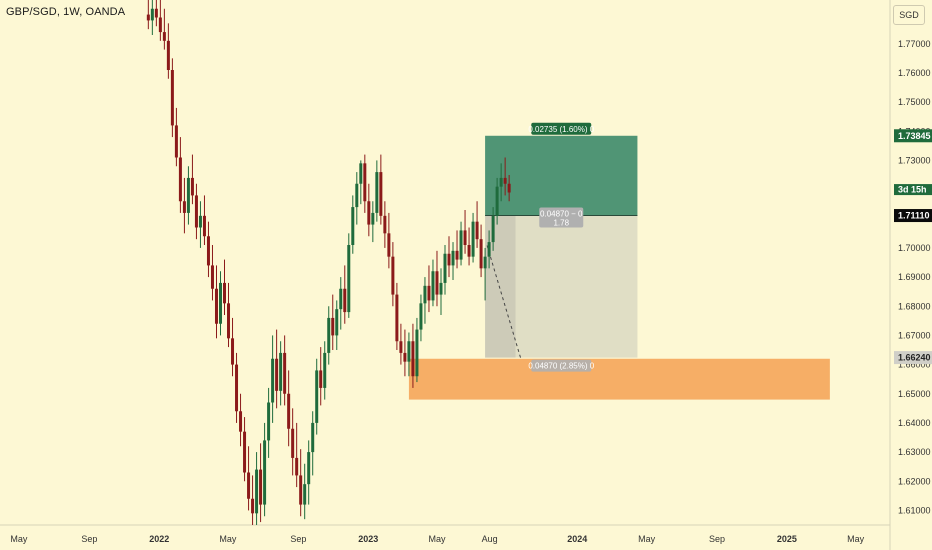  Describe the element at coordinates (914, 452) in the screenshot. I see `y-tick-label: 1.63000` at that location.